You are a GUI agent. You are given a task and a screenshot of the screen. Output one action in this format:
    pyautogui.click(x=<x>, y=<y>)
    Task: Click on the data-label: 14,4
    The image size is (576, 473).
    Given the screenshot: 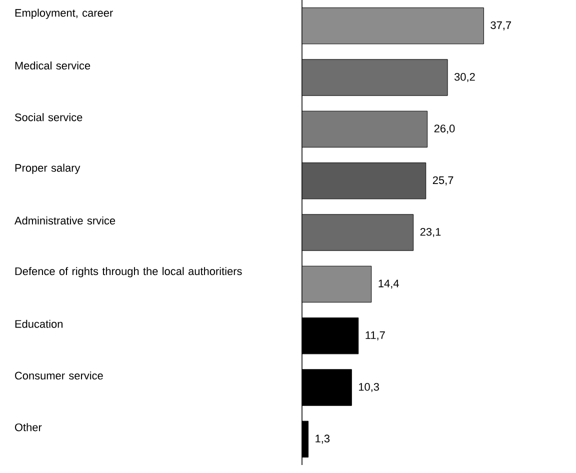 What is the action you would take?
    pyautogui.click(x=388, y=284)
    